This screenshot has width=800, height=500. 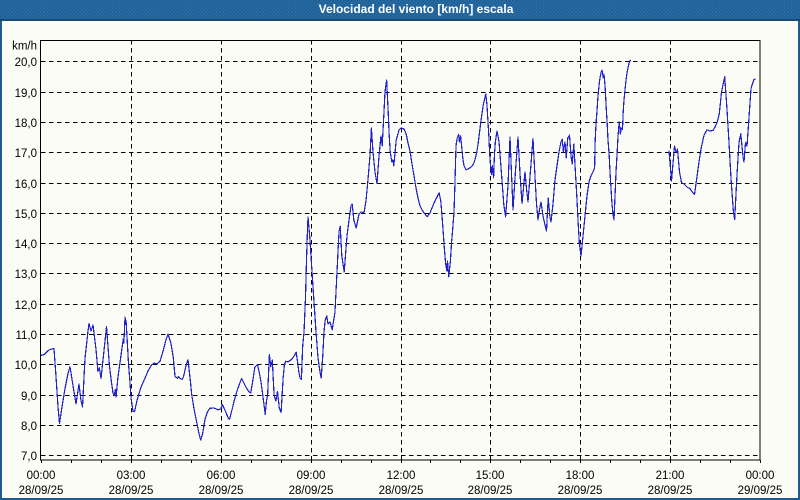 What do you see at coordinates (221, 476) in the screenshot?
I see `svg-text: 06:00` at bounding box center [221, 476].